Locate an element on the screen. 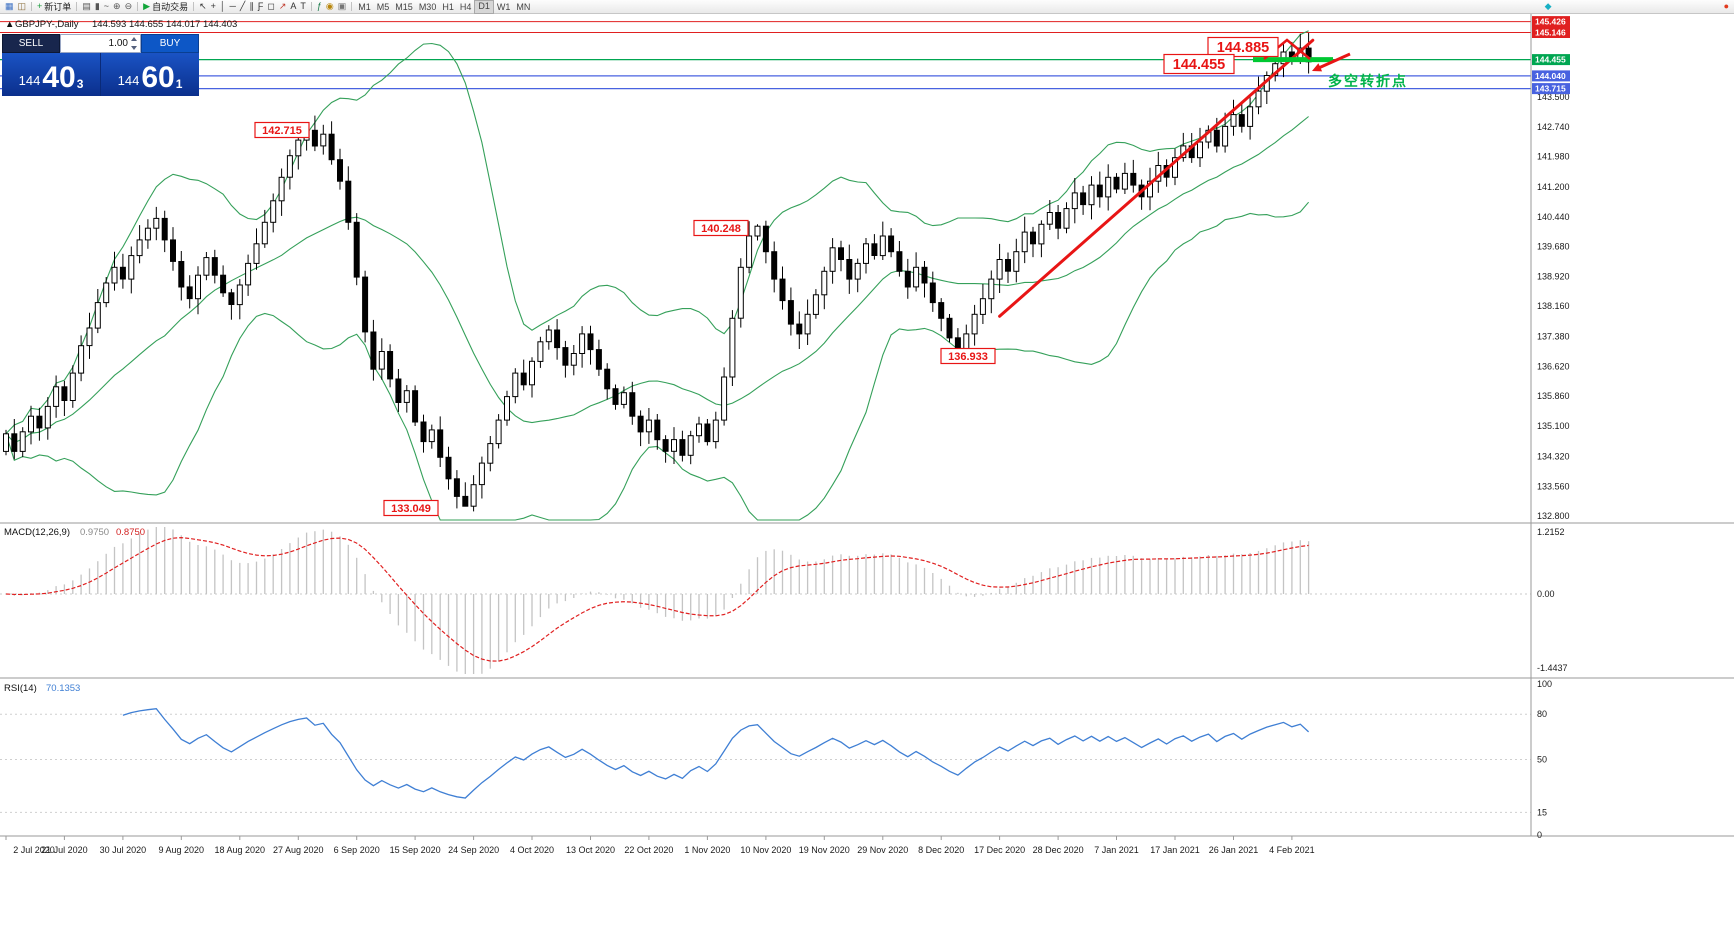 This screenshot has width=1734, height=937. text-label-icon: T is located at coordinates (303, 6).